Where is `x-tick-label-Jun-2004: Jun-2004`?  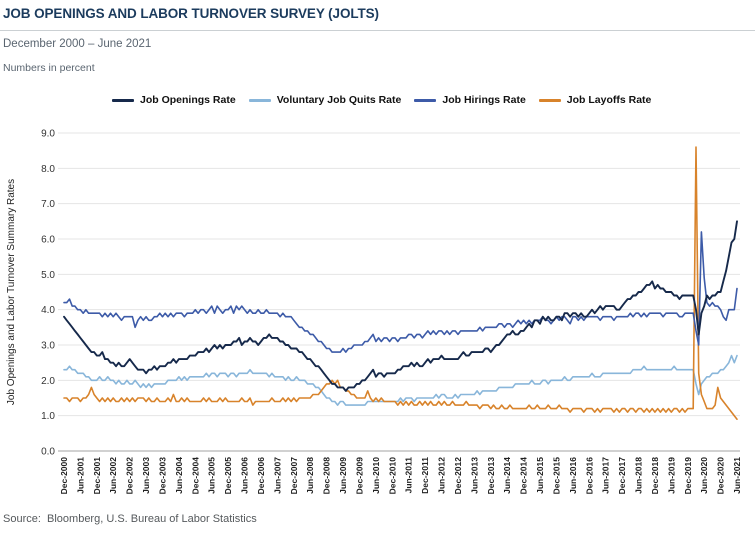 x-tick-label-Jun-2004: Jun-2004 is located at coordinates (179, 475).